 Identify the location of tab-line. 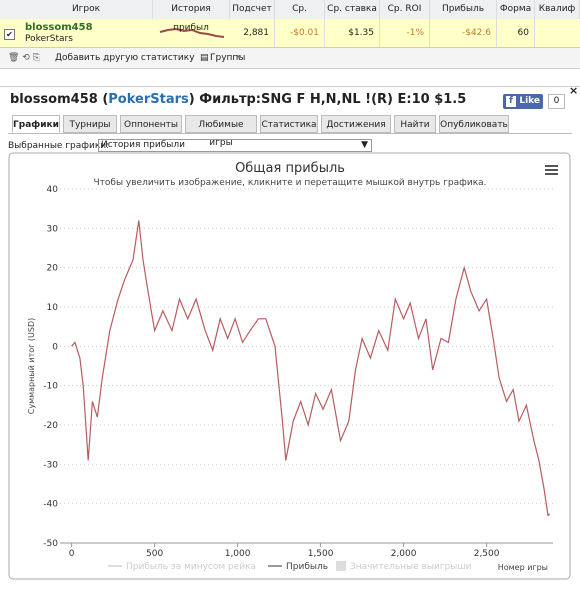
(290, 133).